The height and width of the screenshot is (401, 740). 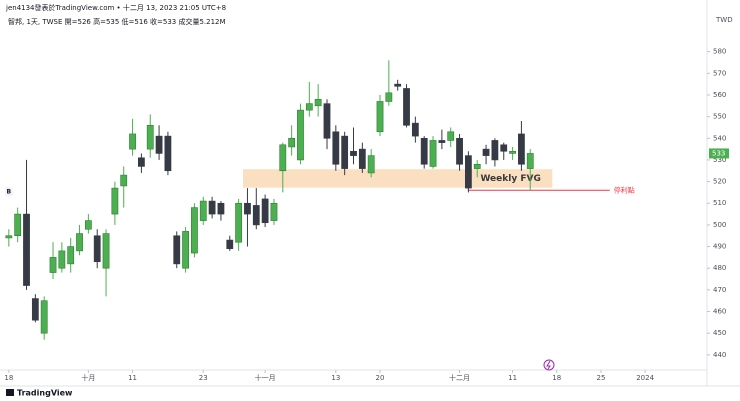 I want to click on currency: TWD, so click(x=724, y=20).